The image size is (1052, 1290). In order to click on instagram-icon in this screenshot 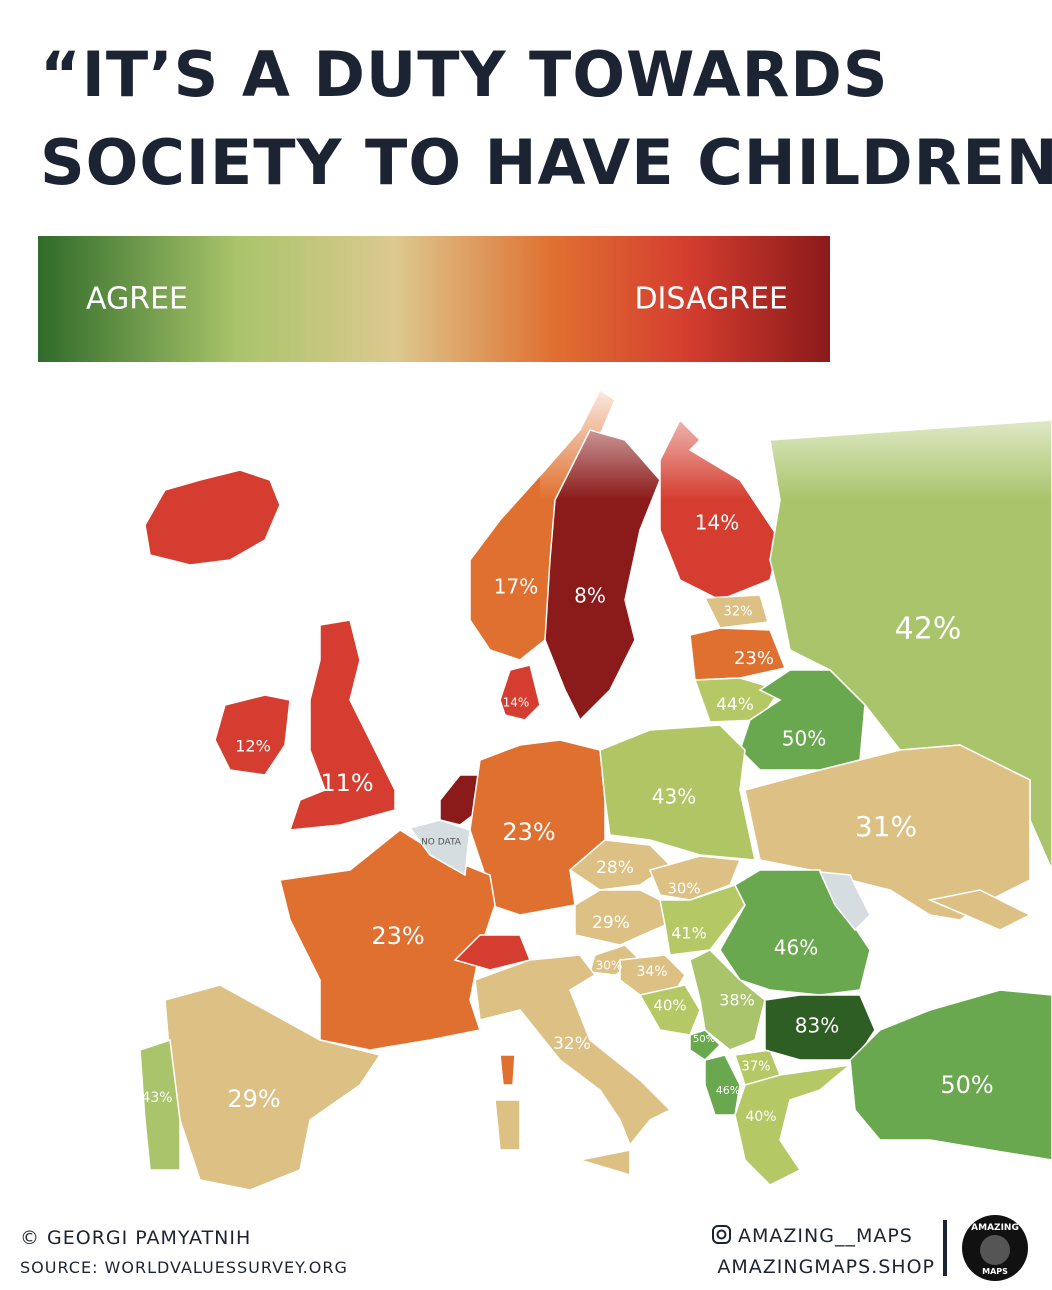, I will do `click(721, 1234)`.